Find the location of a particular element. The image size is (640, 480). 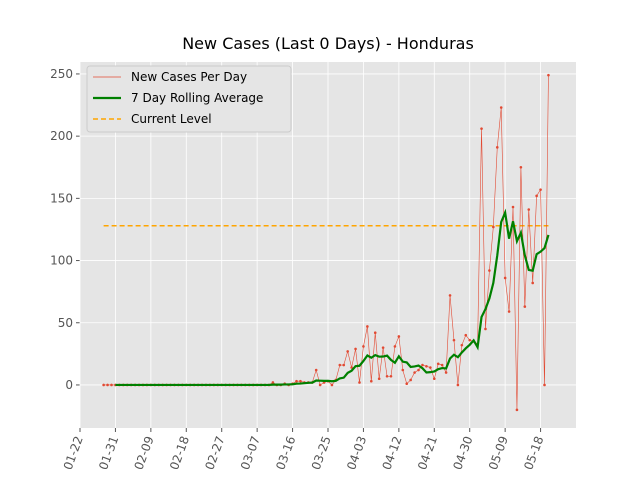

x-tick-label: 04-21 is located at coordinates (427, 453).